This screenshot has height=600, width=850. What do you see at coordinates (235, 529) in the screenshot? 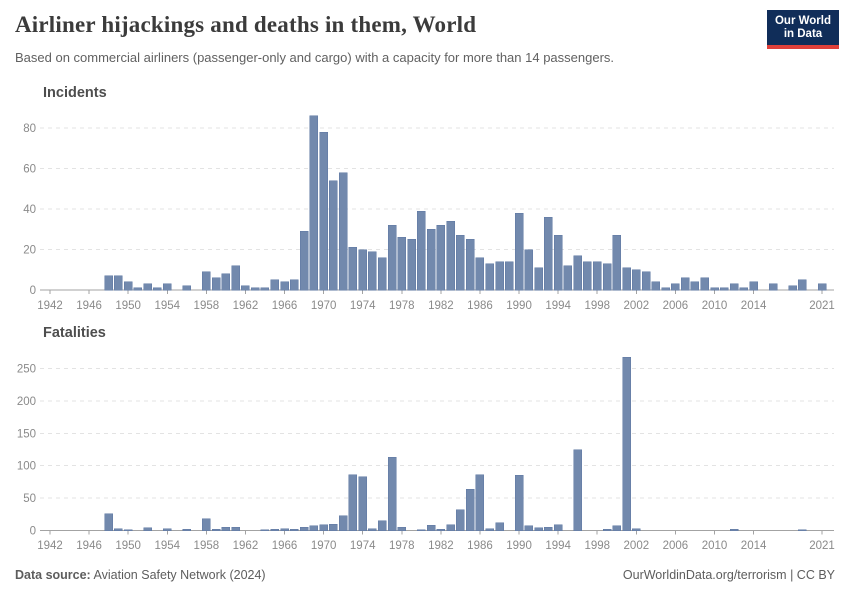
I see `bar-fatalities-1961` at bounding box center [235, 529].